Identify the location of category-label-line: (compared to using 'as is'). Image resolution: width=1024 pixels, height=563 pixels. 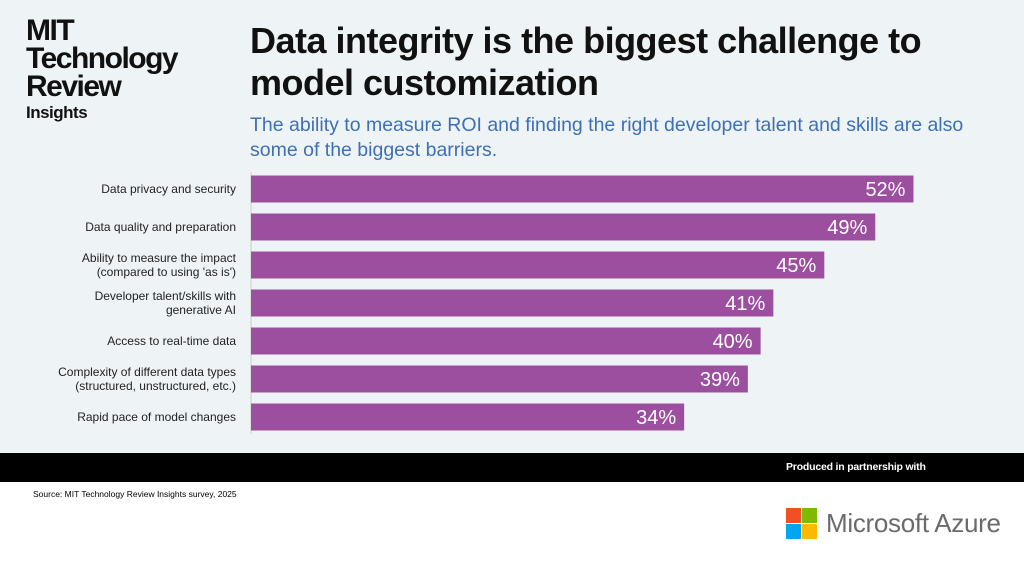
(166, 272).